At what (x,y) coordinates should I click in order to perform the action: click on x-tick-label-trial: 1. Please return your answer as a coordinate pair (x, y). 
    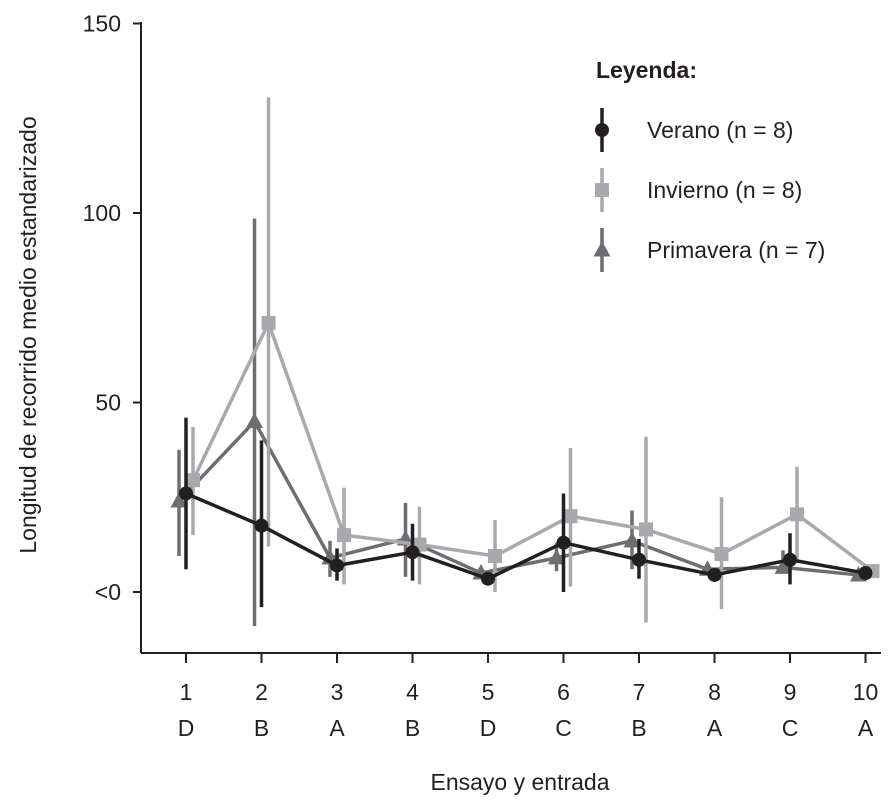
    Looking at the image, I should click on (186, 692).